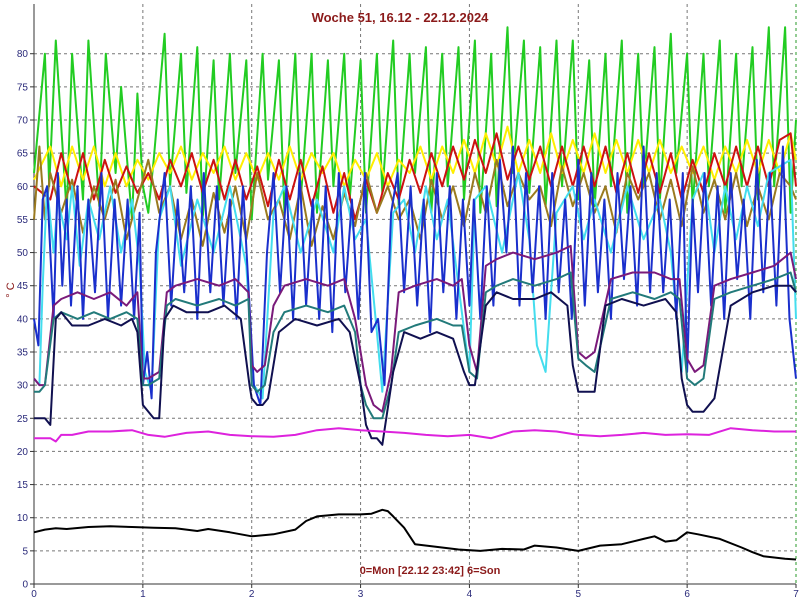  Describe the element at coordinates (23, 386) in the screenshot. I see `y-tick-label: 30` at that location.